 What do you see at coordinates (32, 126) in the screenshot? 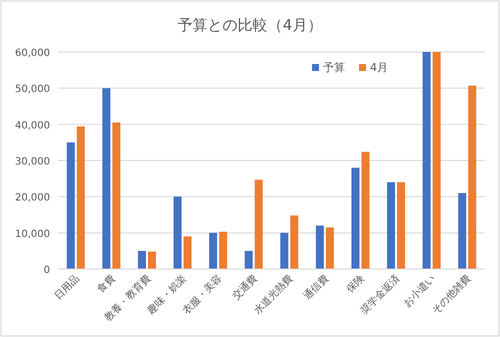
I see `y-tick-label: 40,000` at bounding box center [32, 126].